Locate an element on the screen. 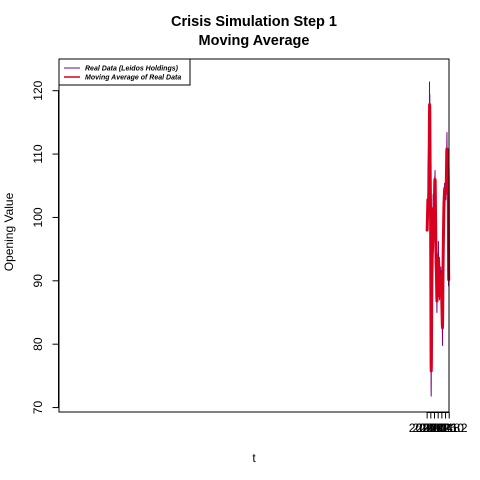 This screenshot has width=480, height=480. y-axis-label: Opening Value is located at coordinates (9, 231).